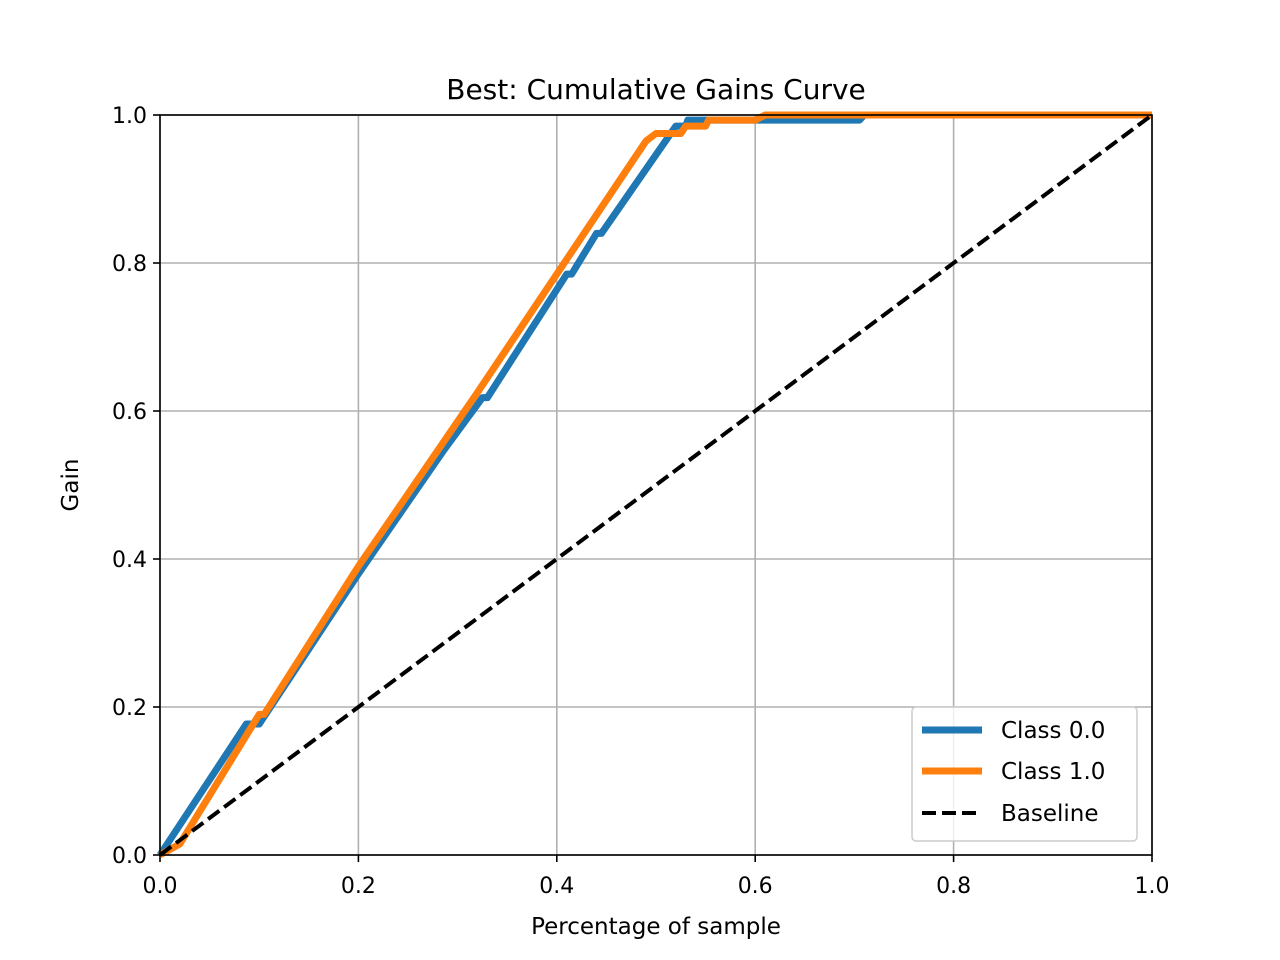 The width and height of the screenshot is (1280, 960). What do you see at coordinates (129, 412) in the screenshot?
I see `y-tick-label: 0.6` at bounding box center [129, 412].